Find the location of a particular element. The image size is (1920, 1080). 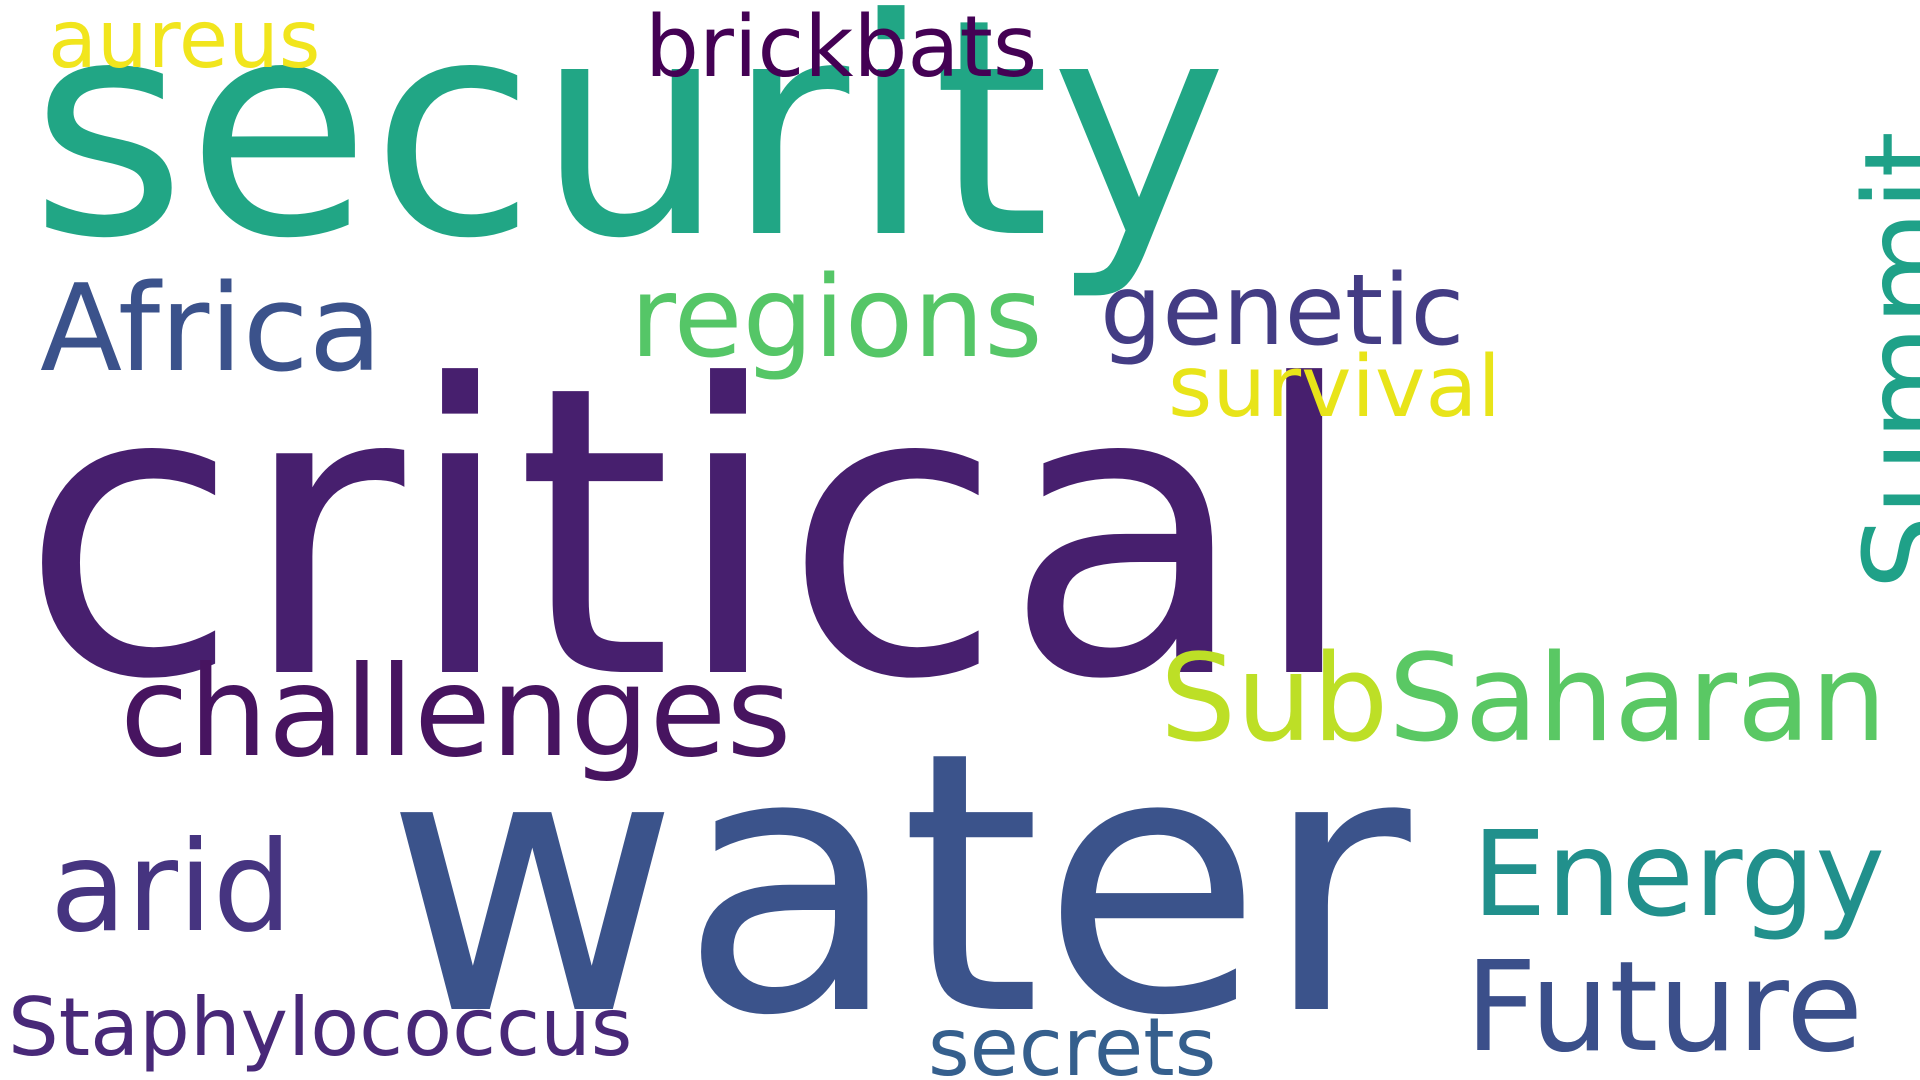

word-energy: Energy is located at coordinates (1679, 874).